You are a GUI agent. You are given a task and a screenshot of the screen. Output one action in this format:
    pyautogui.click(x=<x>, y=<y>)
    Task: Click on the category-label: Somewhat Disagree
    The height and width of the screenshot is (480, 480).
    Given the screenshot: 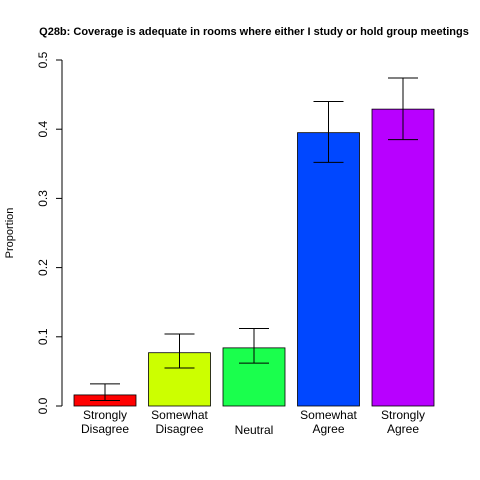 What is the action you would take?
    pyautogui.click(x=179, y=422)
    